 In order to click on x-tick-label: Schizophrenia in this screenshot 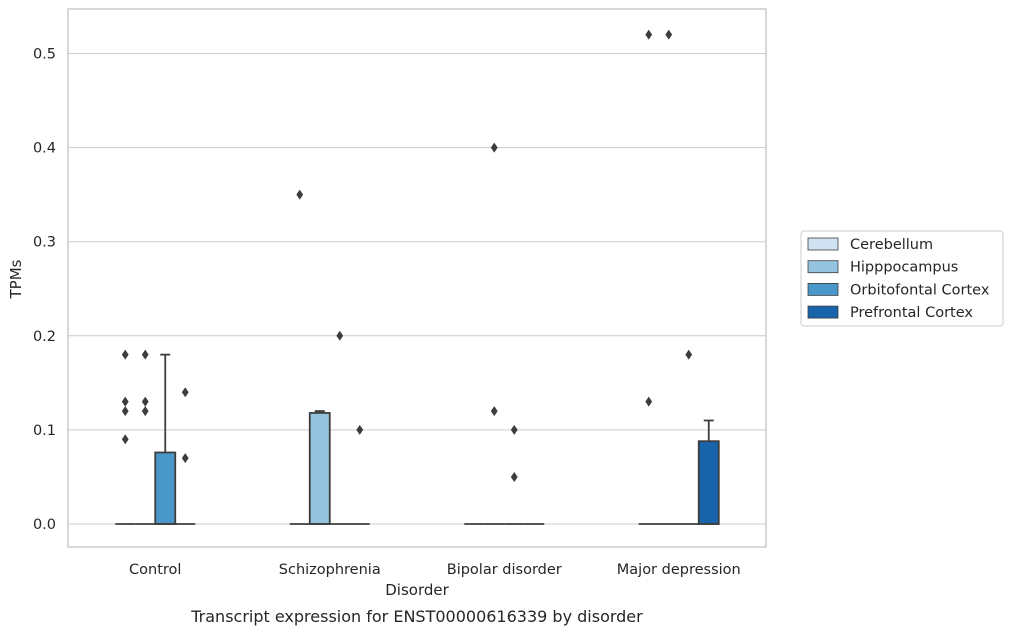, I will do `click(330, 570)`.